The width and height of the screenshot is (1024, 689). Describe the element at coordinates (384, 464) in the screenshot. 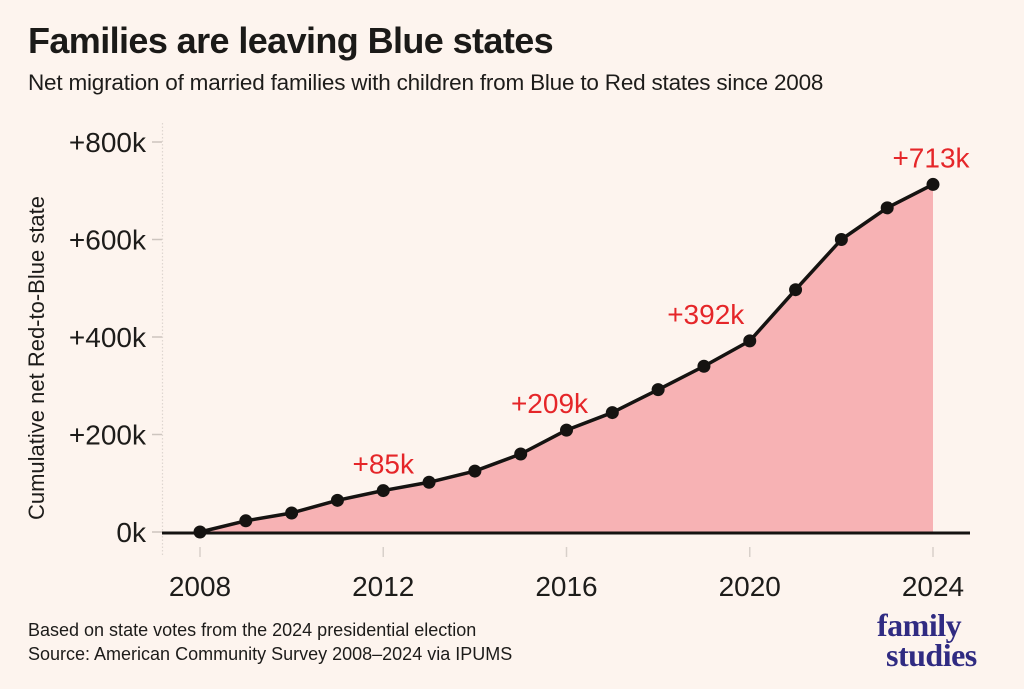

I see `annotation-label: +85k` at that location.